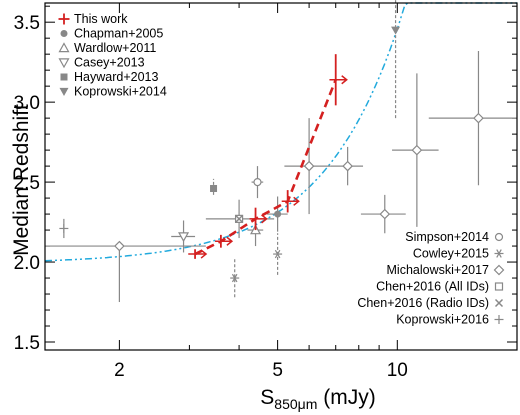 Image resolution: width=520 pixels, height=415 pixels. I want to click on legend-item-wardlow-2011: Wardlow+2011, so click(107, 48).